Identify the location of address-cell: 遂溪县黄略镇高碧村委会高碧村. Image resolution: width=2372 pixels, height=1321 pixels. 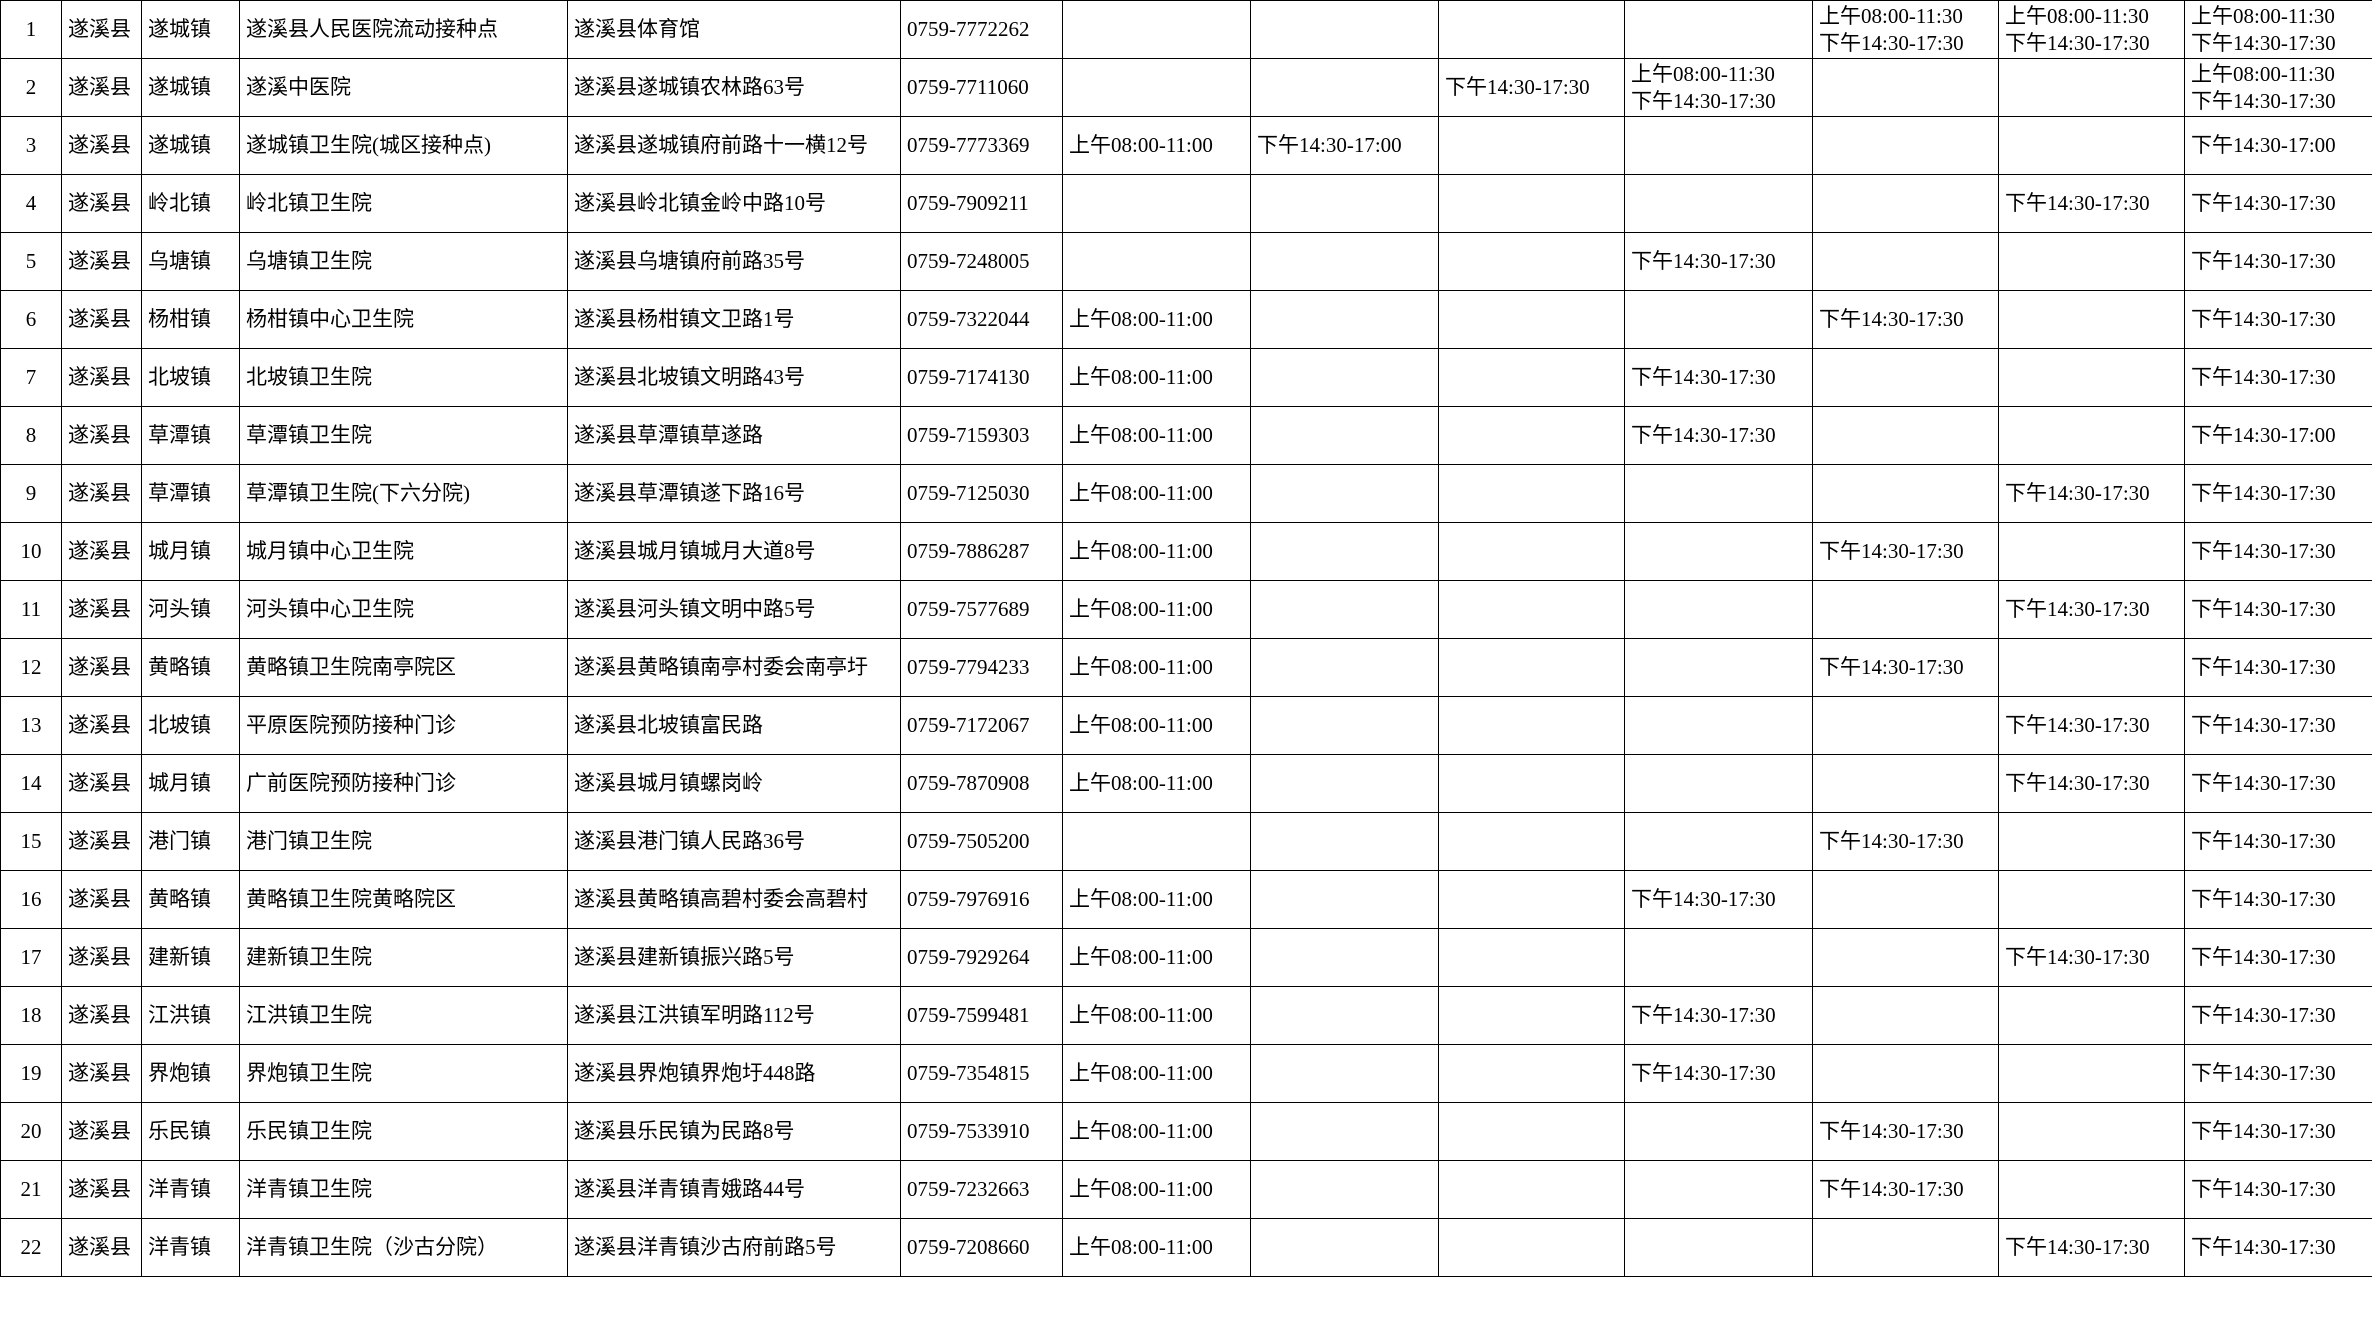
(734, 899).